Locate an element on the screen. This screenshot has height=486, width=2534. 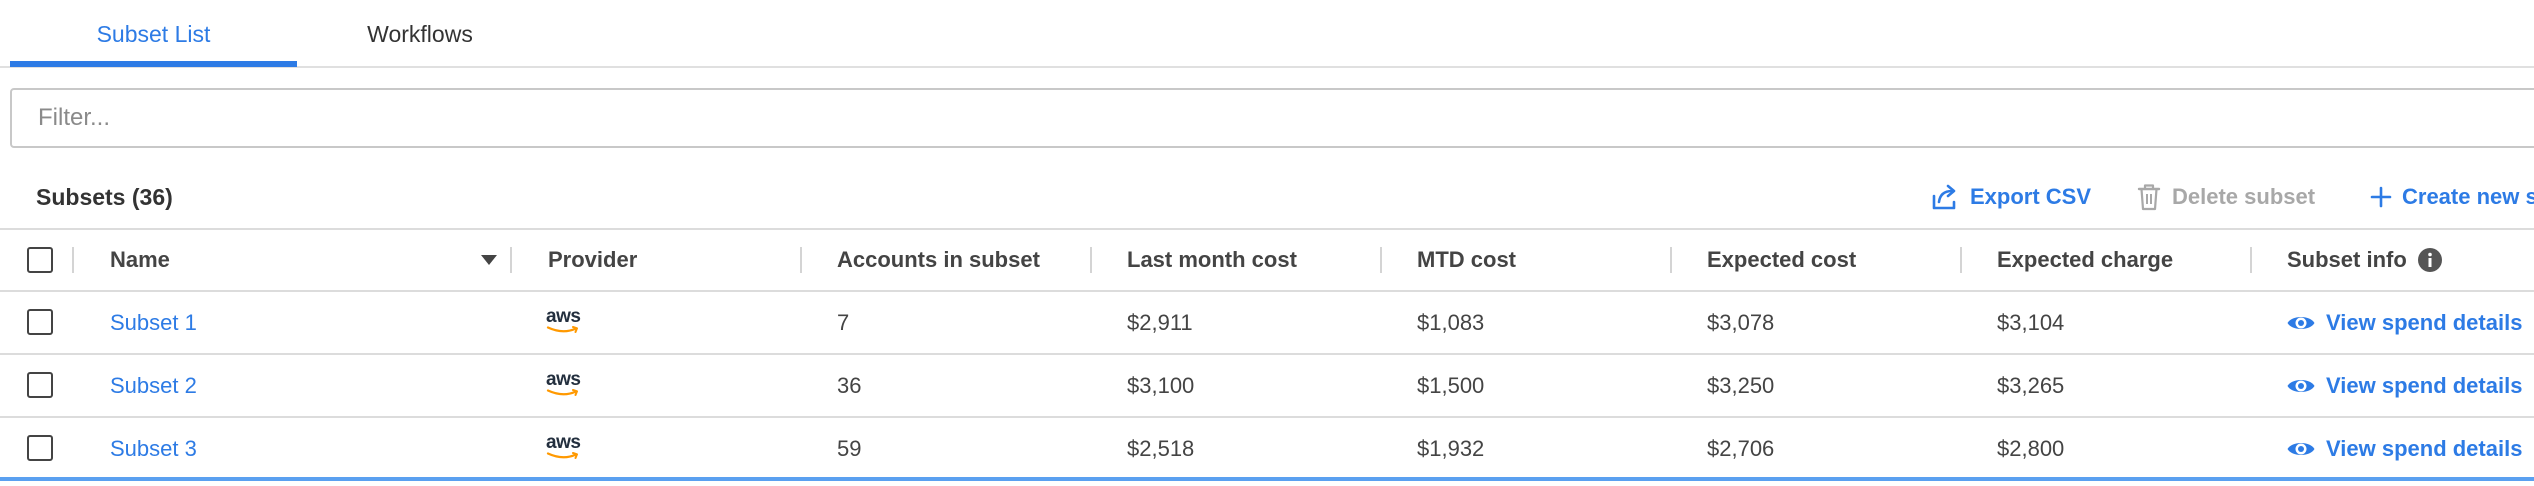
column-header-expected-cost: Expected cost is located at coordinates (1782, 259).